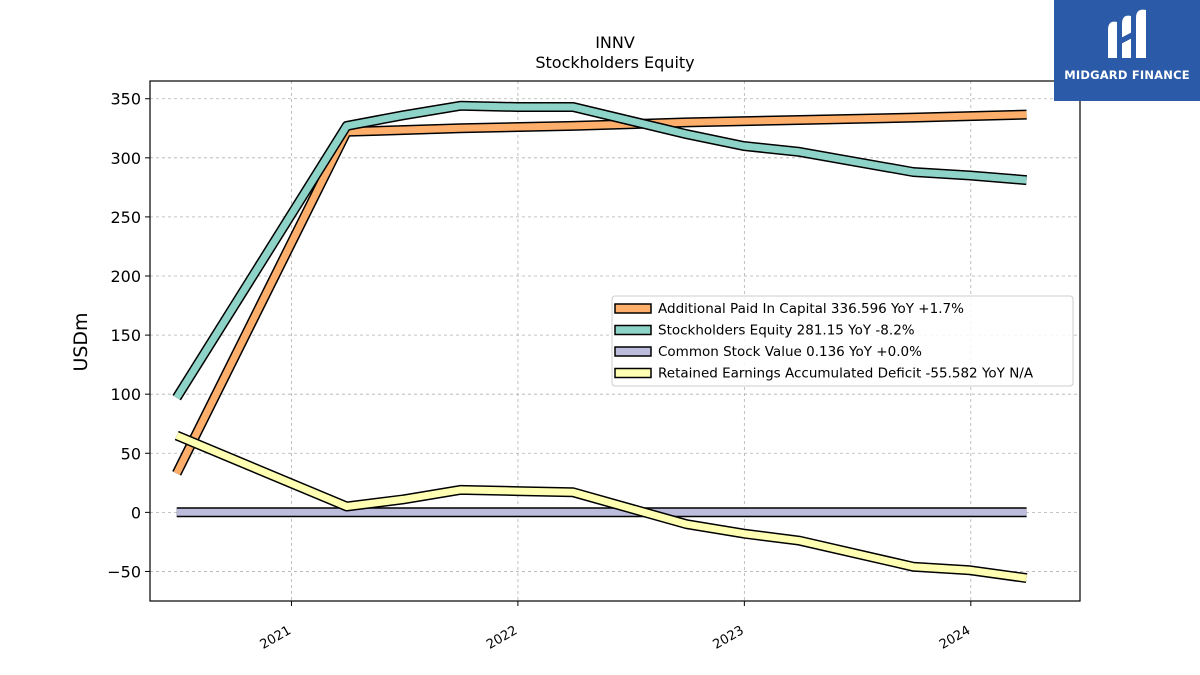  I want to click on y-tick-label: 100, so click(125, 394).